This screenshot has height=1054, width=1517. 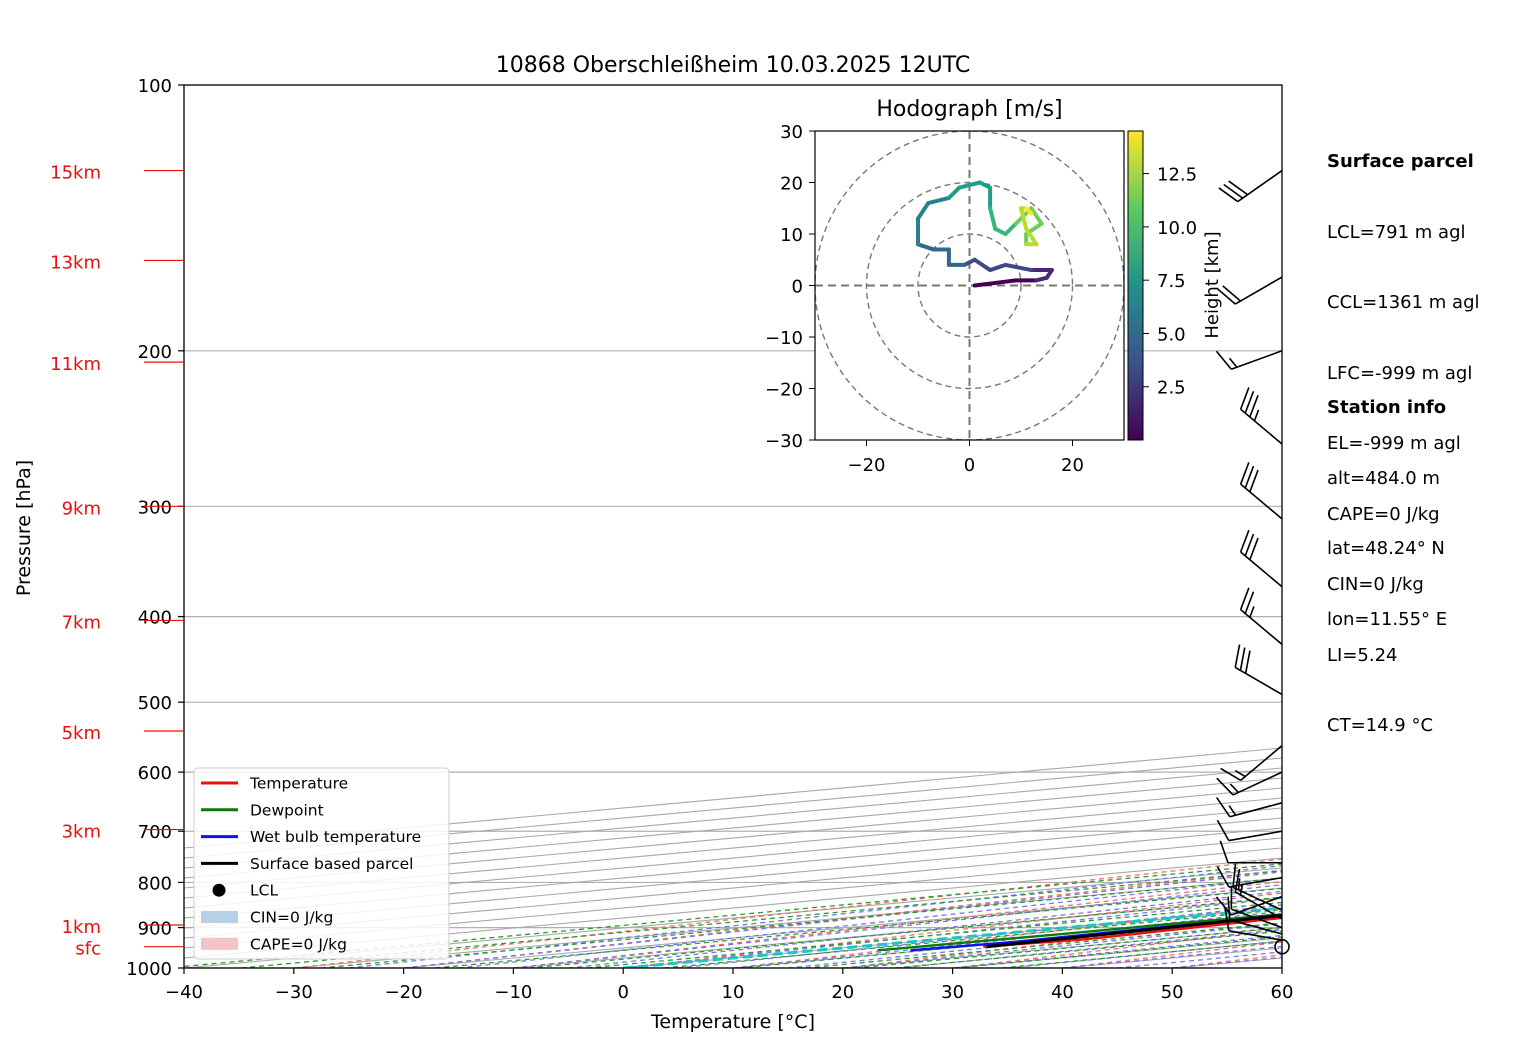 What do you see at coordinates (1400, 373) in the screenshot?
I see `surface-stat: LFC=-999 m agl` at bounding box center [1400, 373].